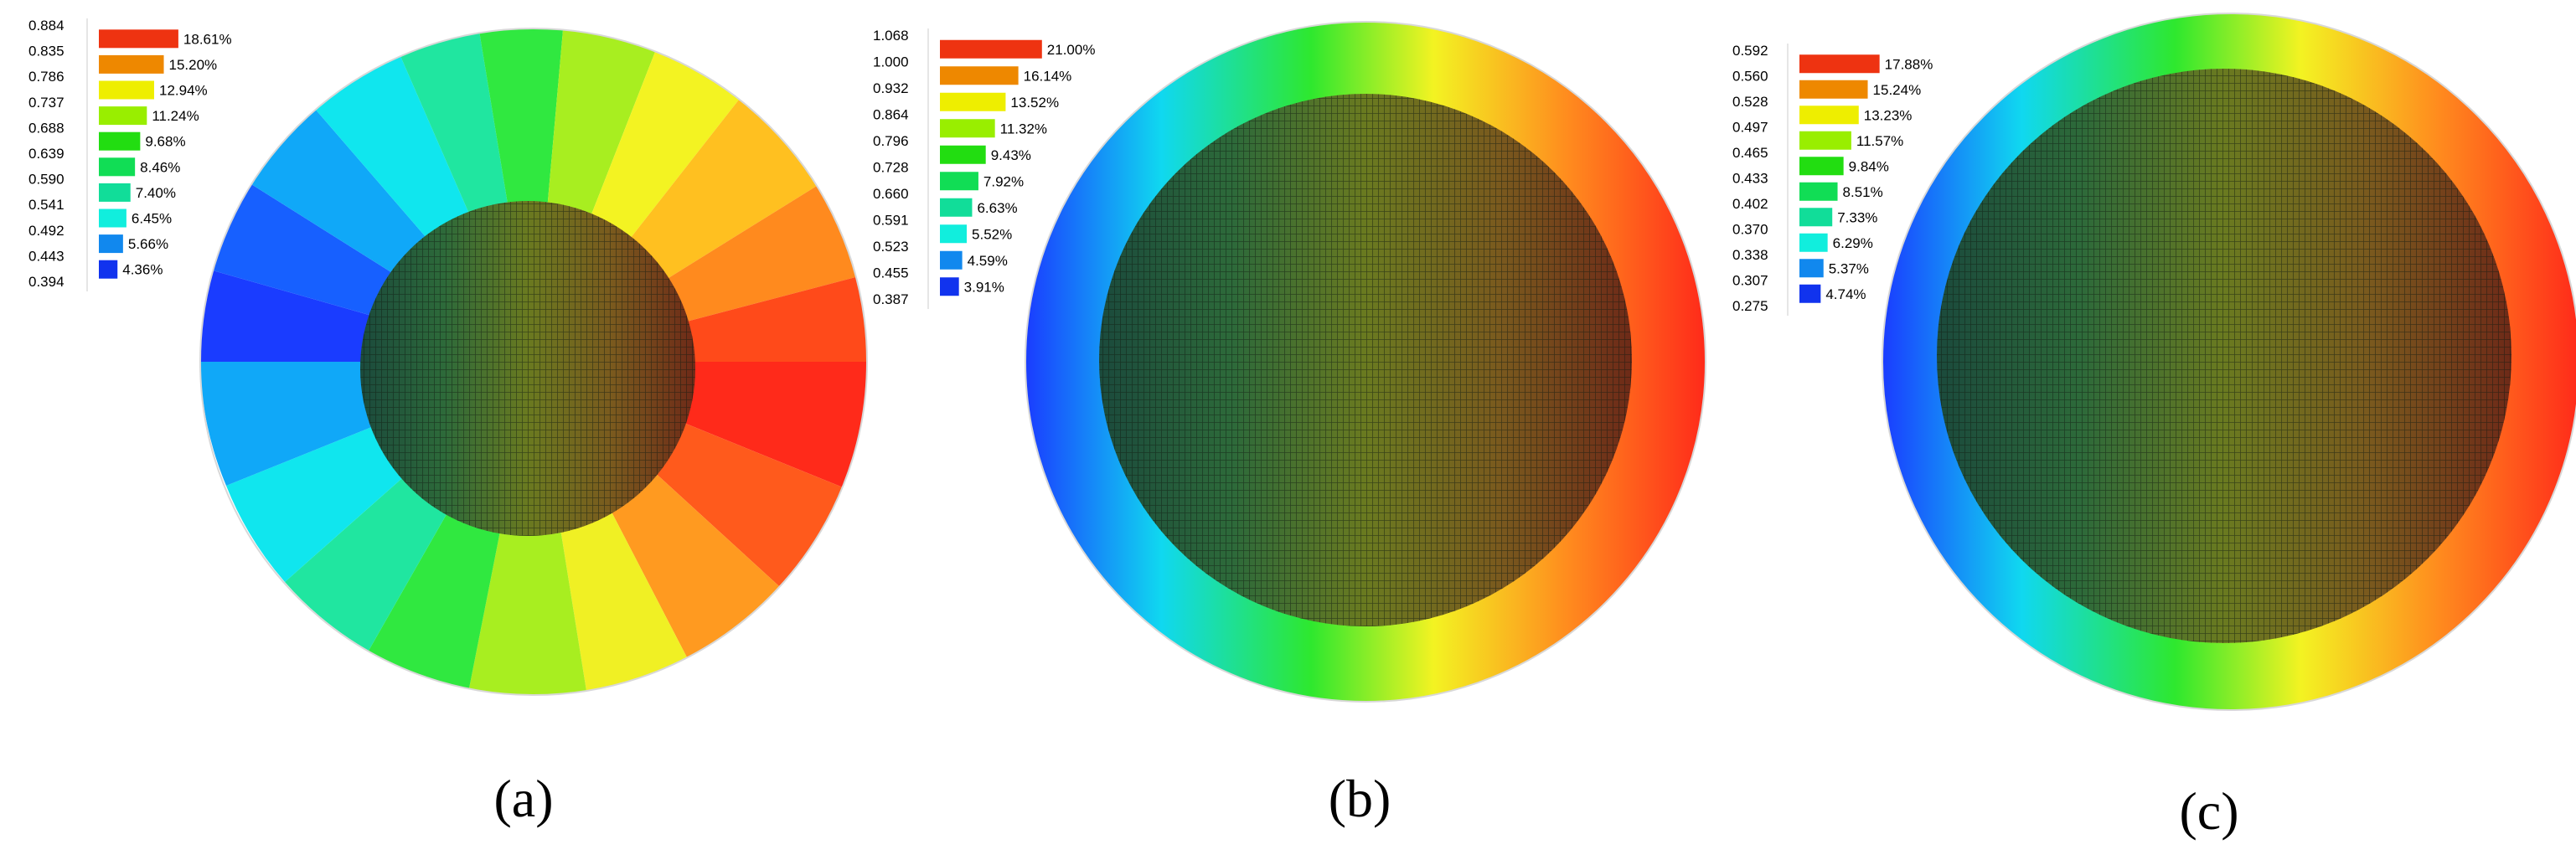 The image size is (2576, 860). Describe the element at coordinates (891, 141) in the screenshot. I see `legend-b-level: 0.796` at that location.